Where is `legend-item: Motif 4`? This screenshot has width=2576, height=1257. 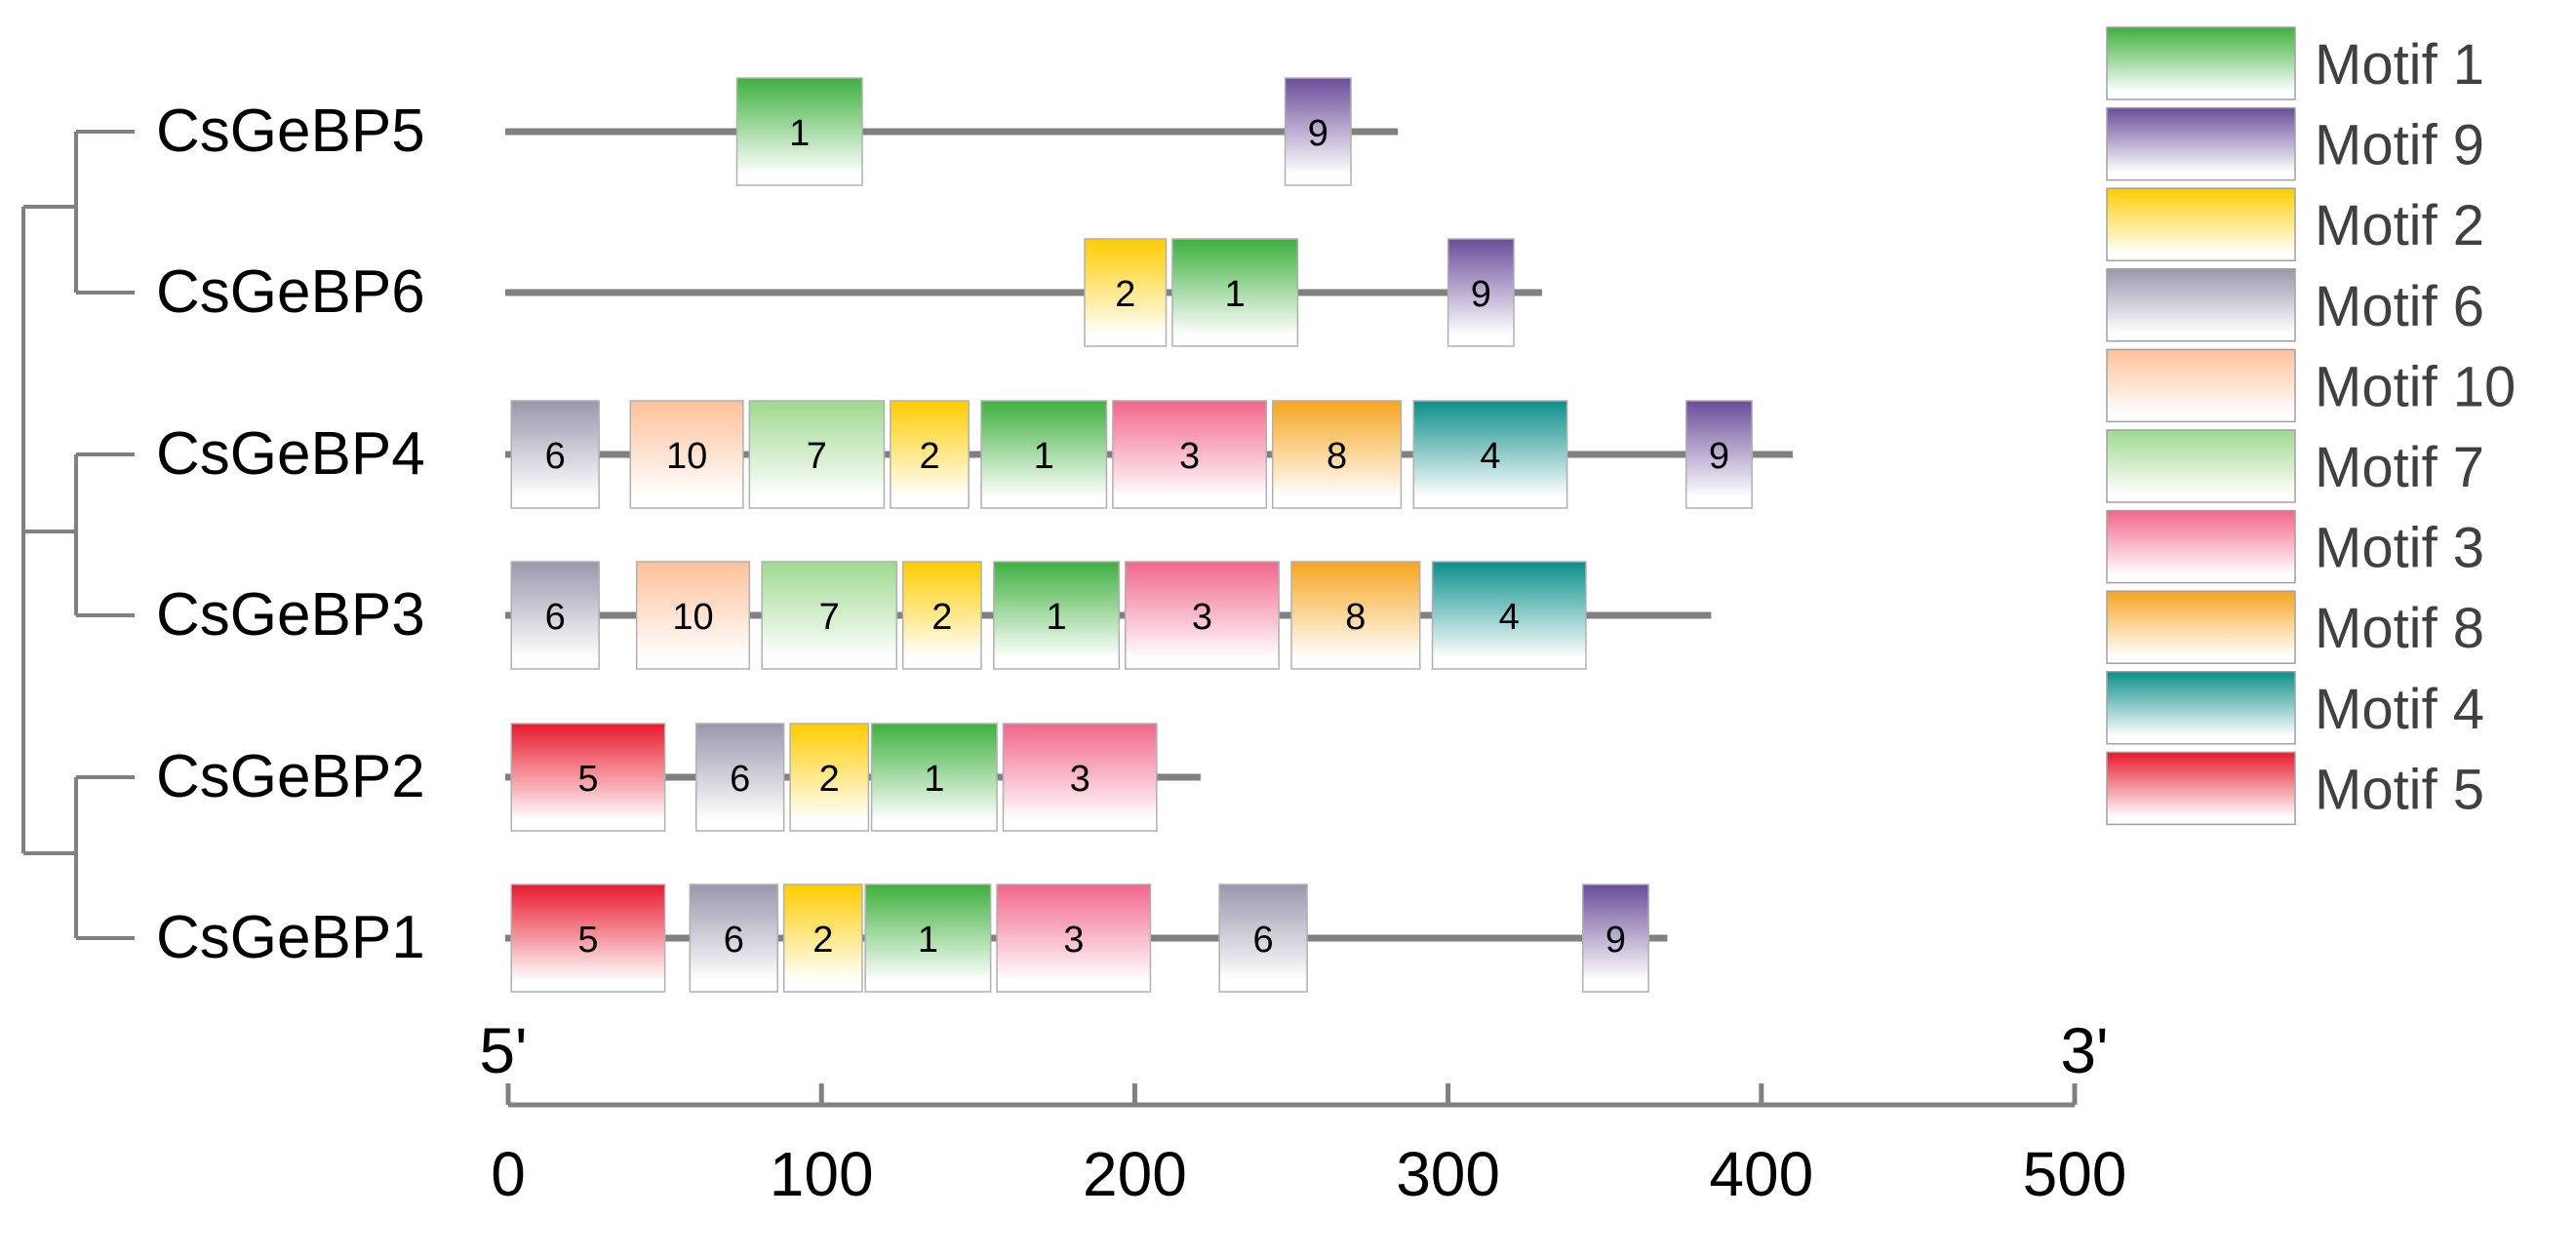
legend-item: Motif 4 is located at coordinates (2295, 708).